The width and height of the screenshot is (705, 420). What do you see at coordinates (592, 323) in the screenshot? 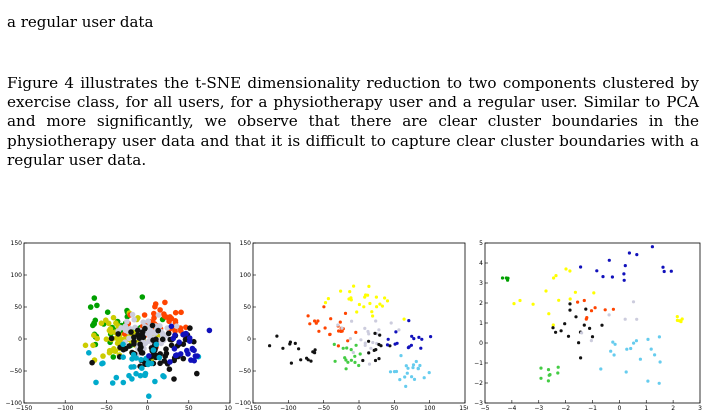
I see `plot-frame` at bounding box center [592, 323].